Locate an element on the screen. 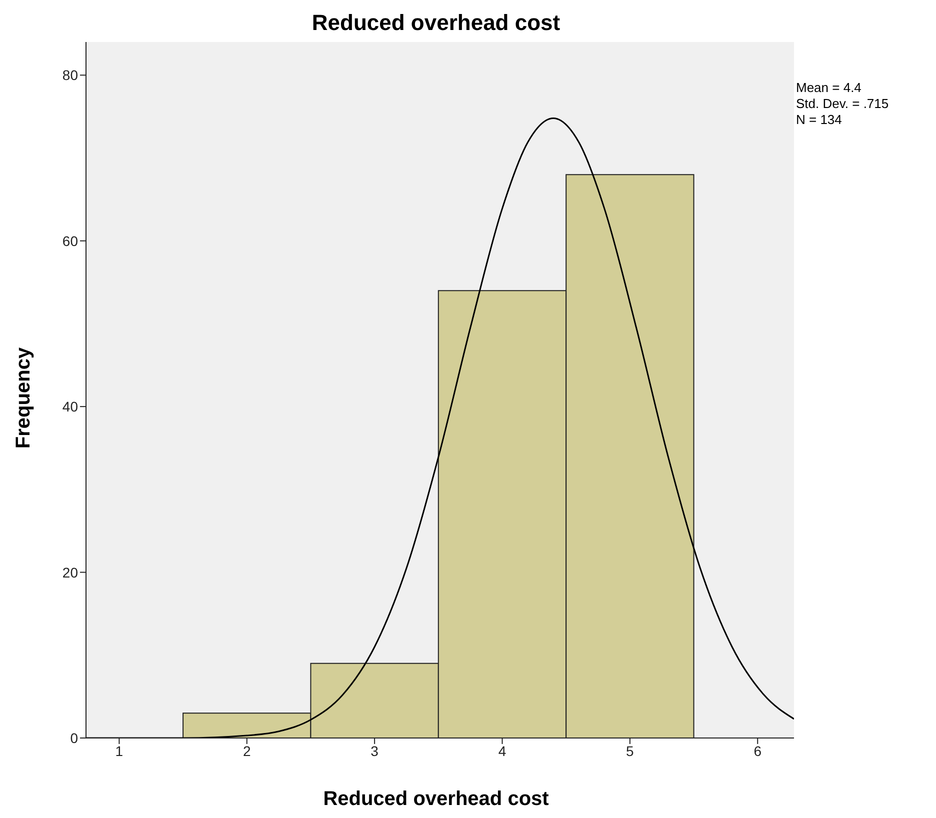 Image resolution: width=936 pixels, height=818 pixels. y-tick-label: 40 is located at coordinates (70, 406).